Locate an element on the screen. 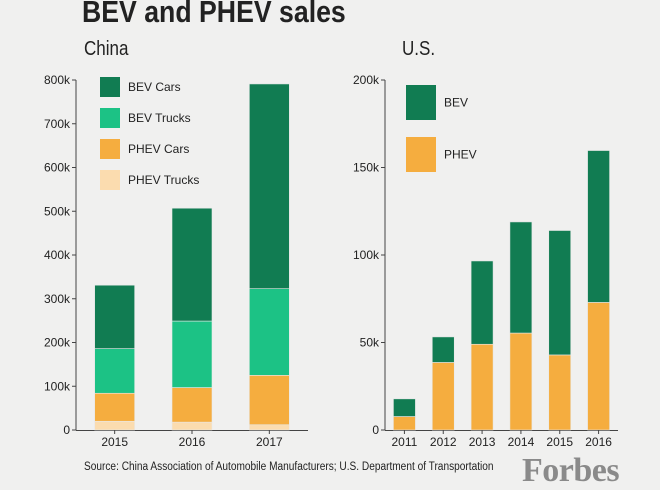 Image resolution: width=660 pixels, height=490 pixels. y-tick-label: 300k is located at coordinates (57, 299).